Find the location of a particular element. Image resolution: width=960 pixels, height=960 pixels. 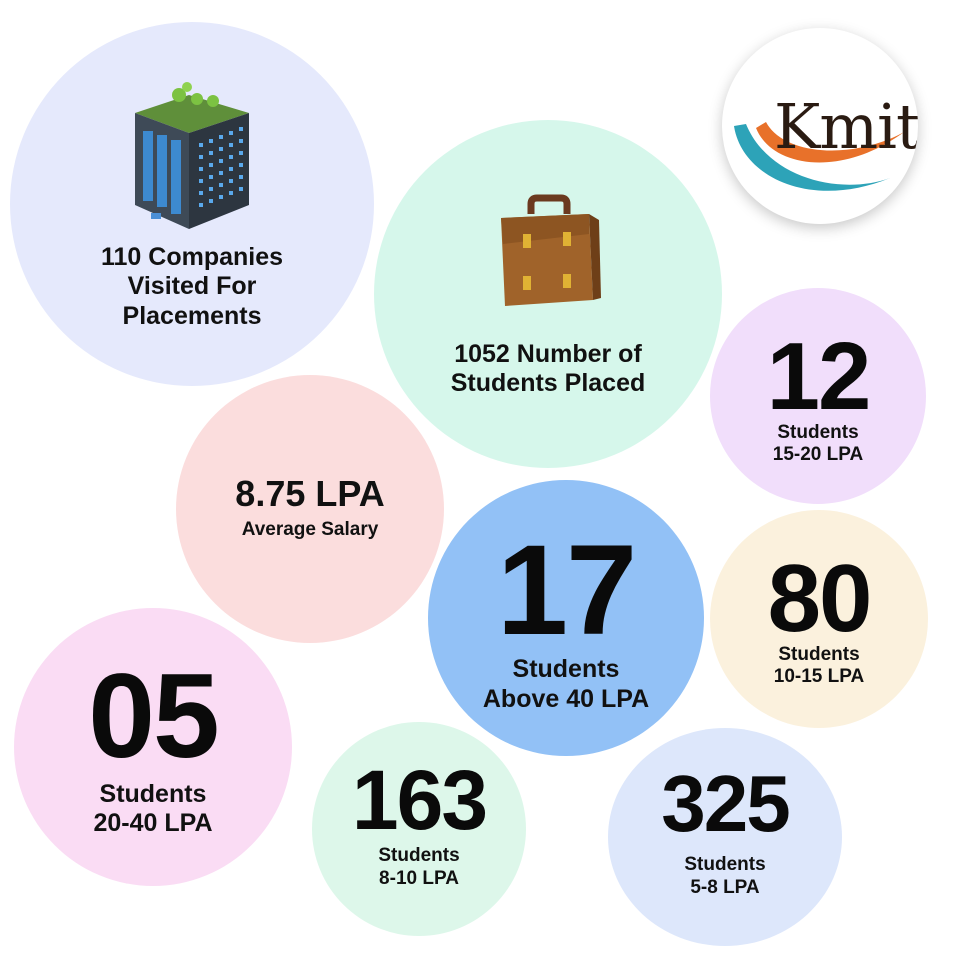

band-5-8-unit: Students is located at coordinates (725, 865).